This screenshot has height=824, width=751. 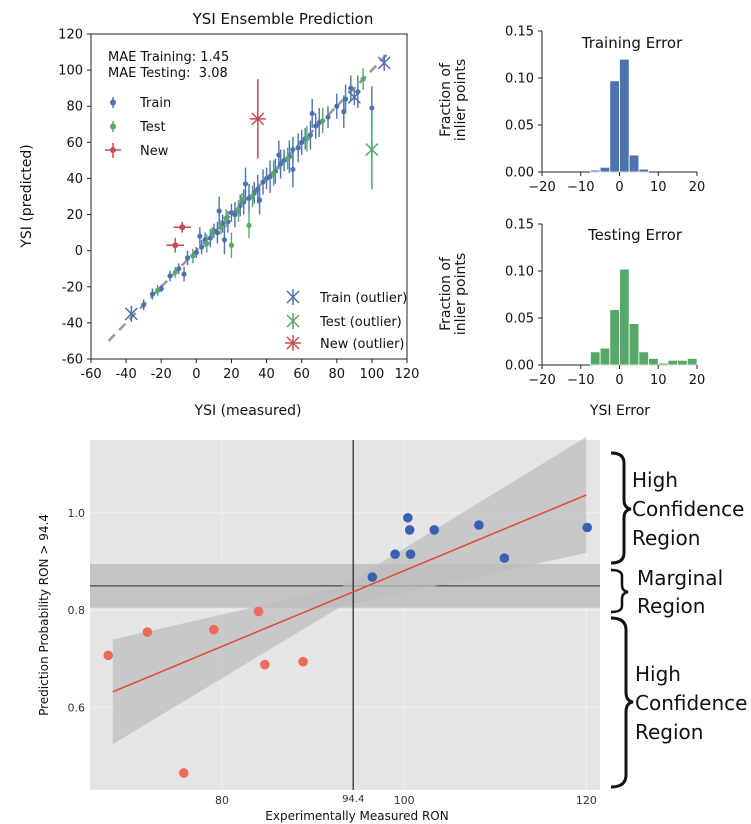 I want to click on hist-test-x-tick-label: 10, so click(x=658, y=380).